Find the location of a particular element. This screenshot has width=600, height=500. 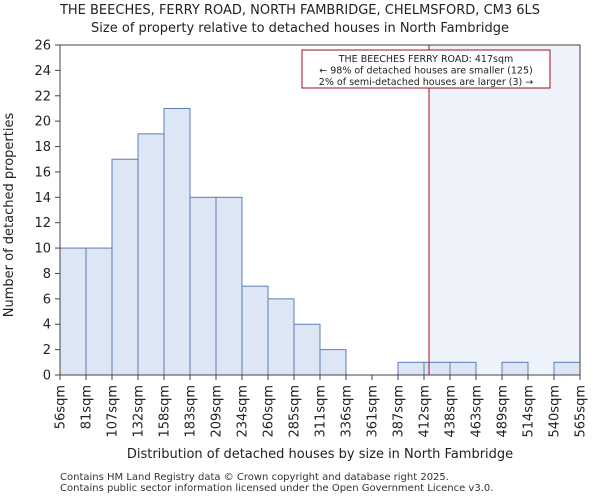

x-tick-label: 56sqm is located at coordinates (61, 407).